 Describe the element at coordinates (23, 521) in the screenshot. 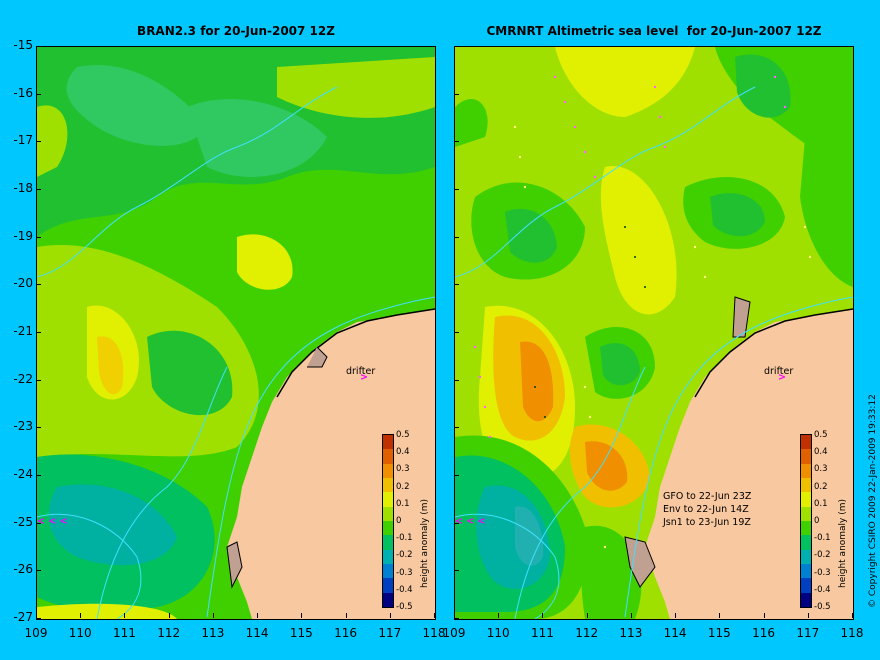

I see `latitude-tick-label: -25` at that location.